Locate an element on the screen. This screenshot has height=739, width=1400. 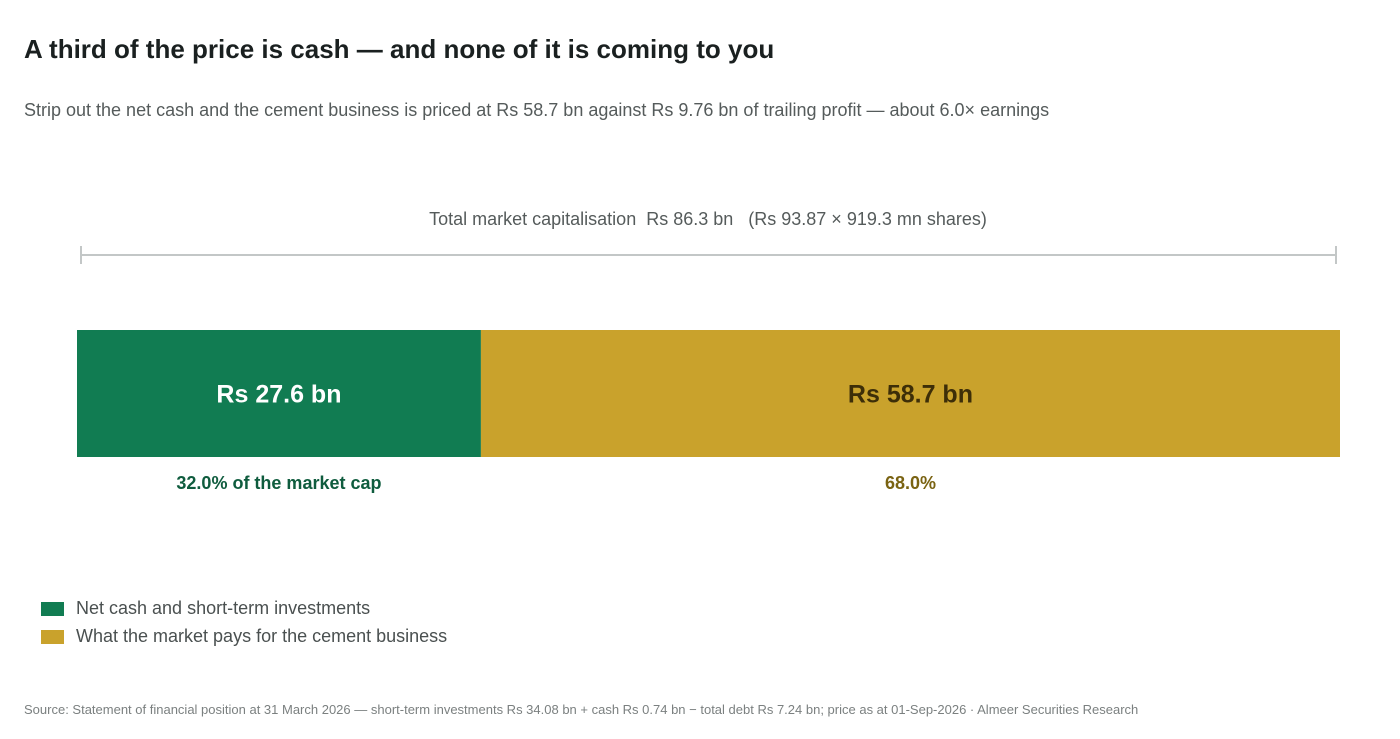
legend-item-net-cash: Net cash and short-term investments is located at coordinates (205, 608).